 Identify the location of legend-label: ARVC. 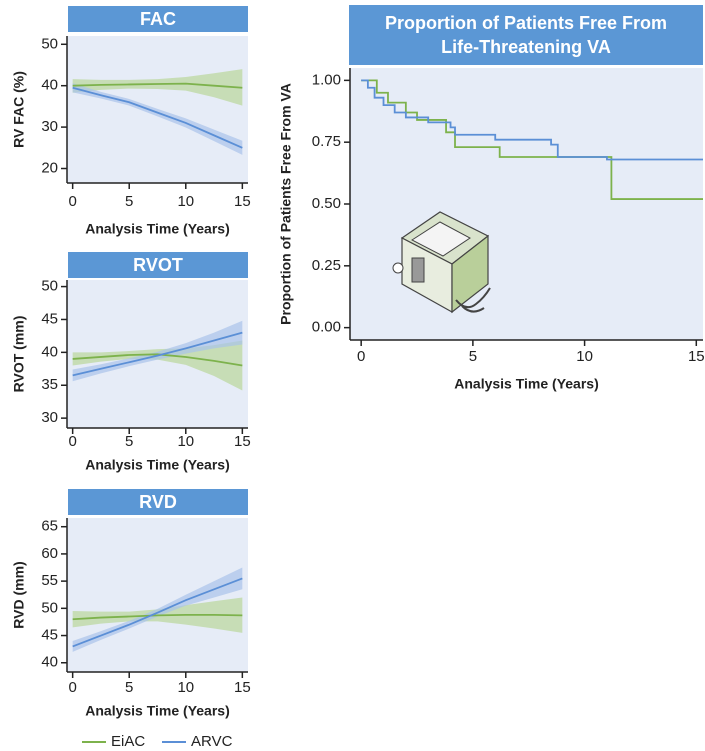
(212, 741).